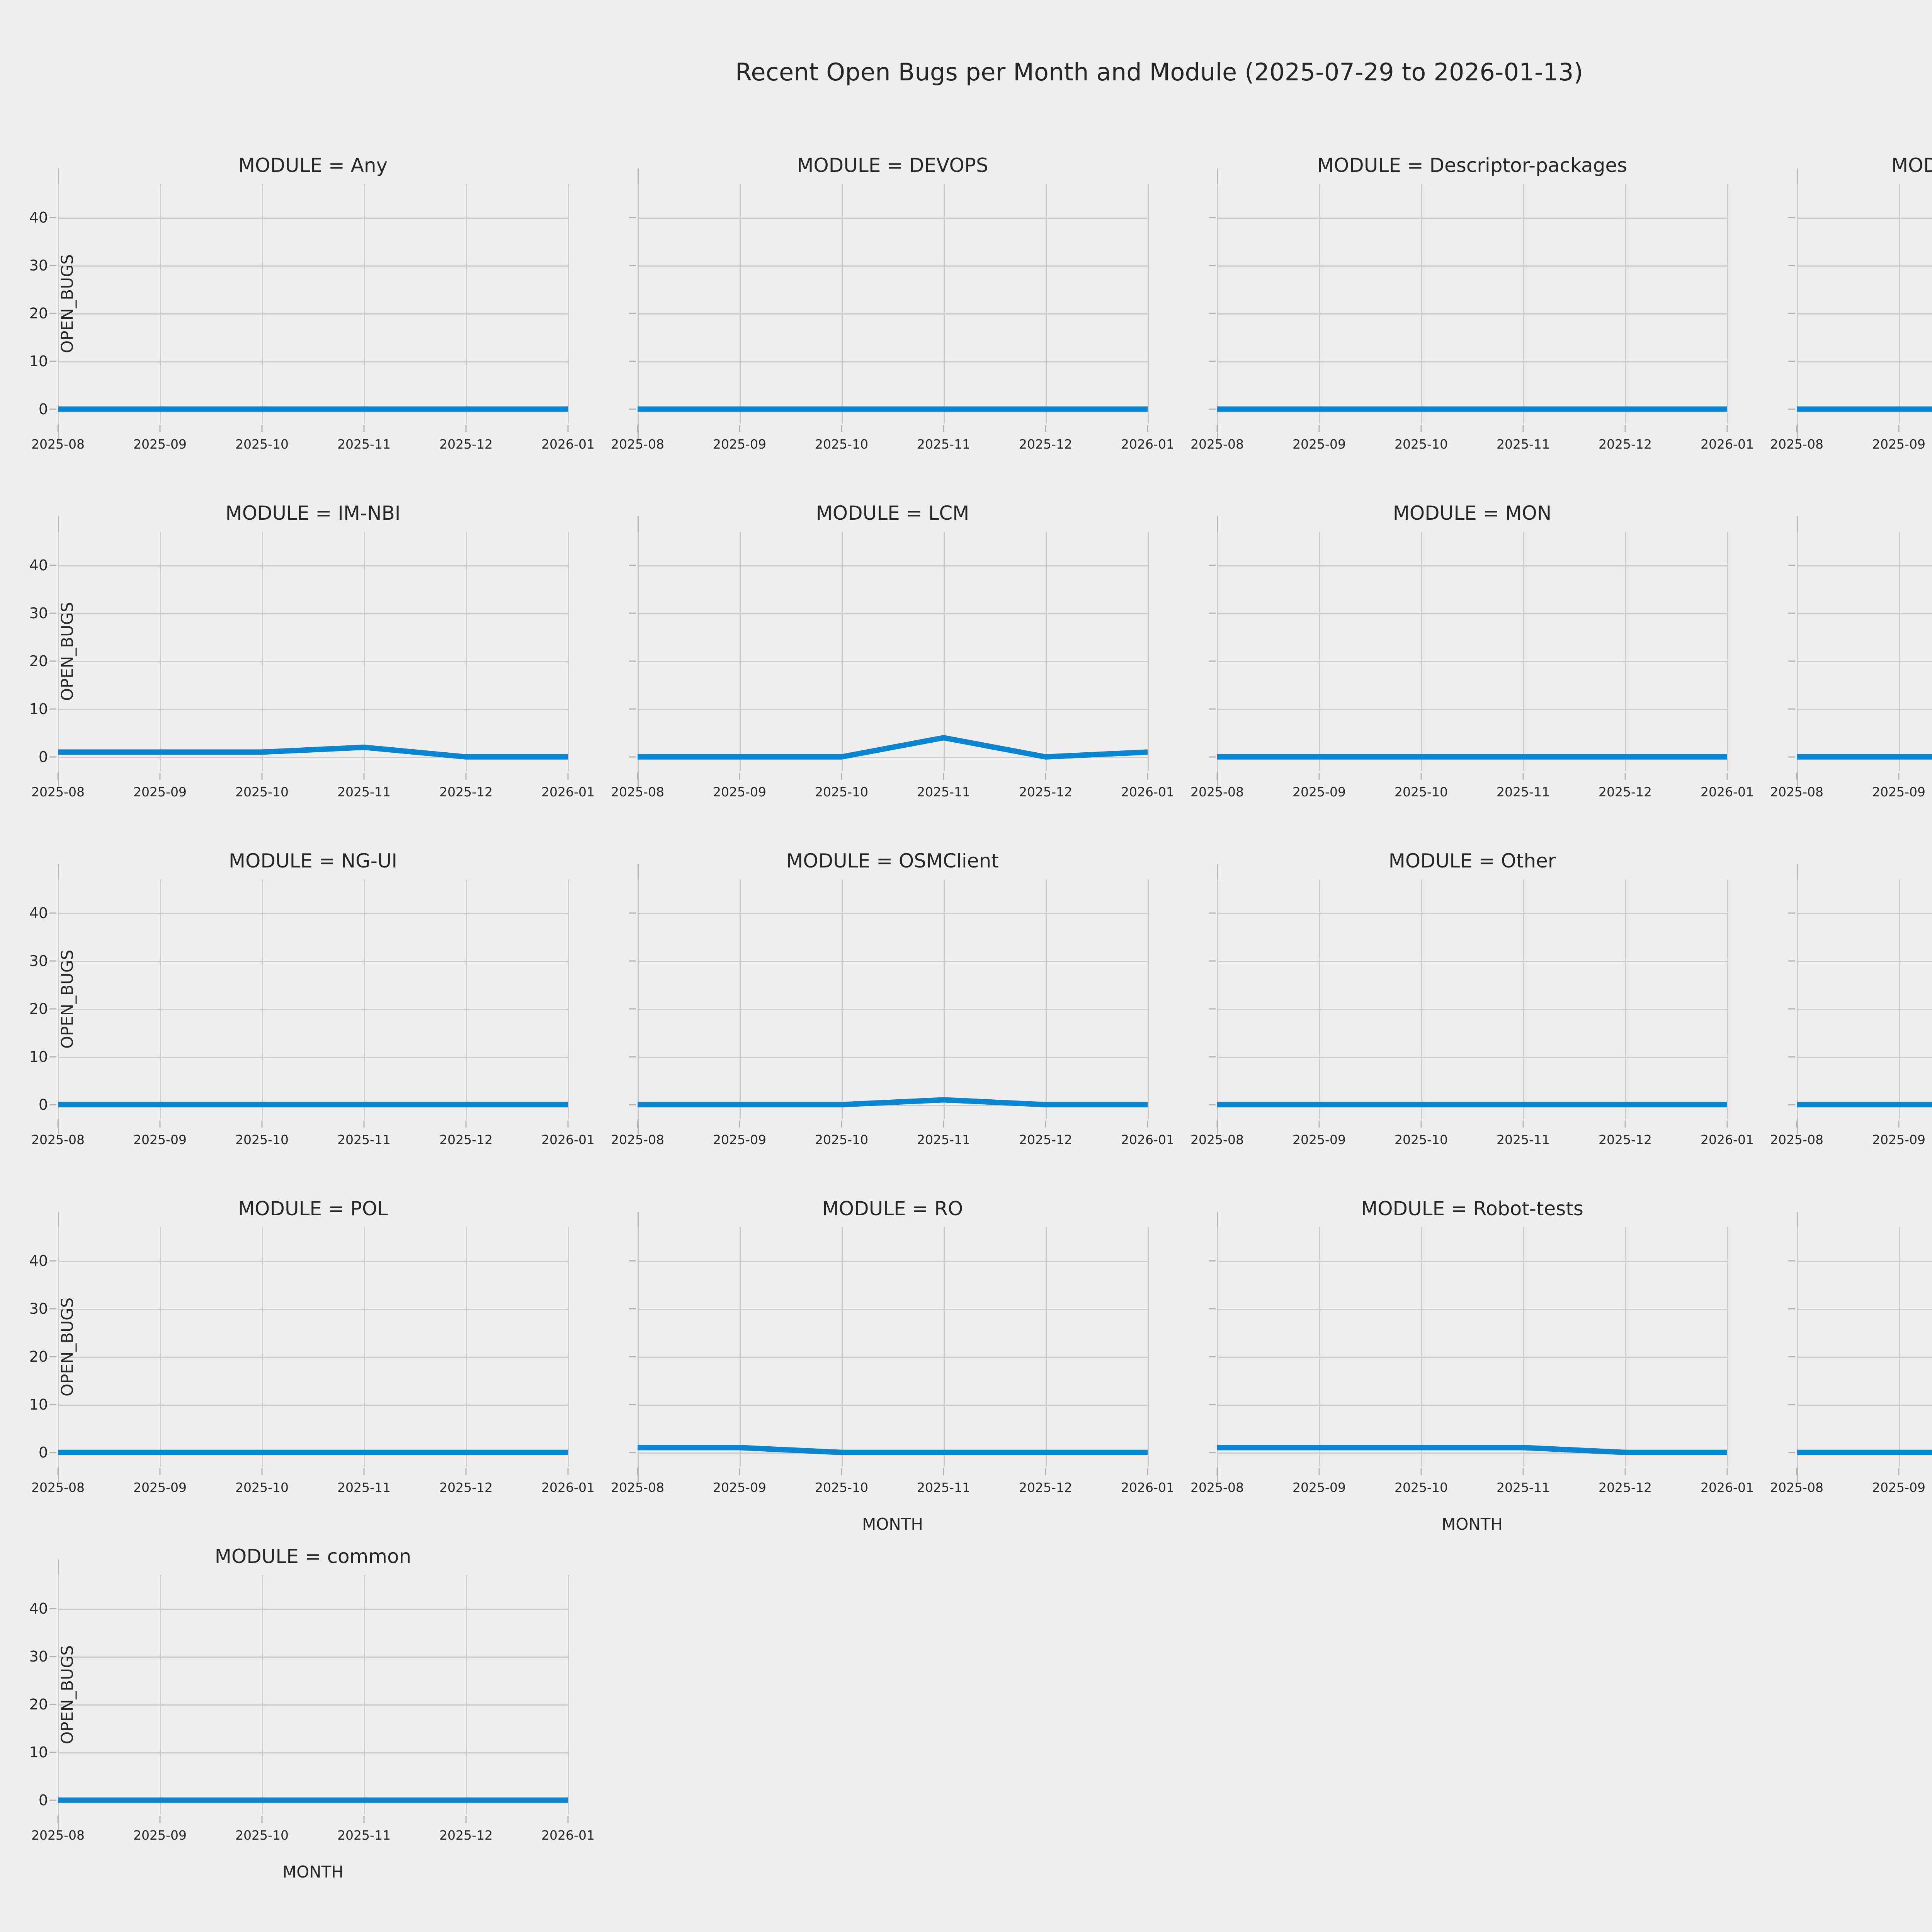 This screenshot has width=1932, height=1932. I want to click on series-line-robot-tests, so click(1472, 1450).